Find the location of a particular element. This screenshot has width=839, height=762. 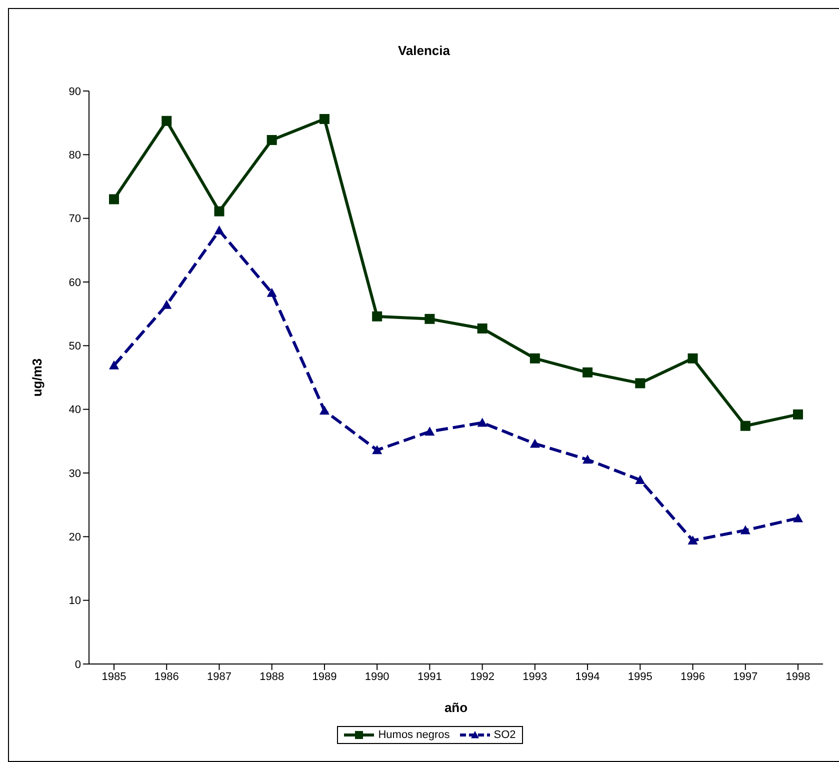

x-tick-label: 1986 is located at coordinates (166, 676).